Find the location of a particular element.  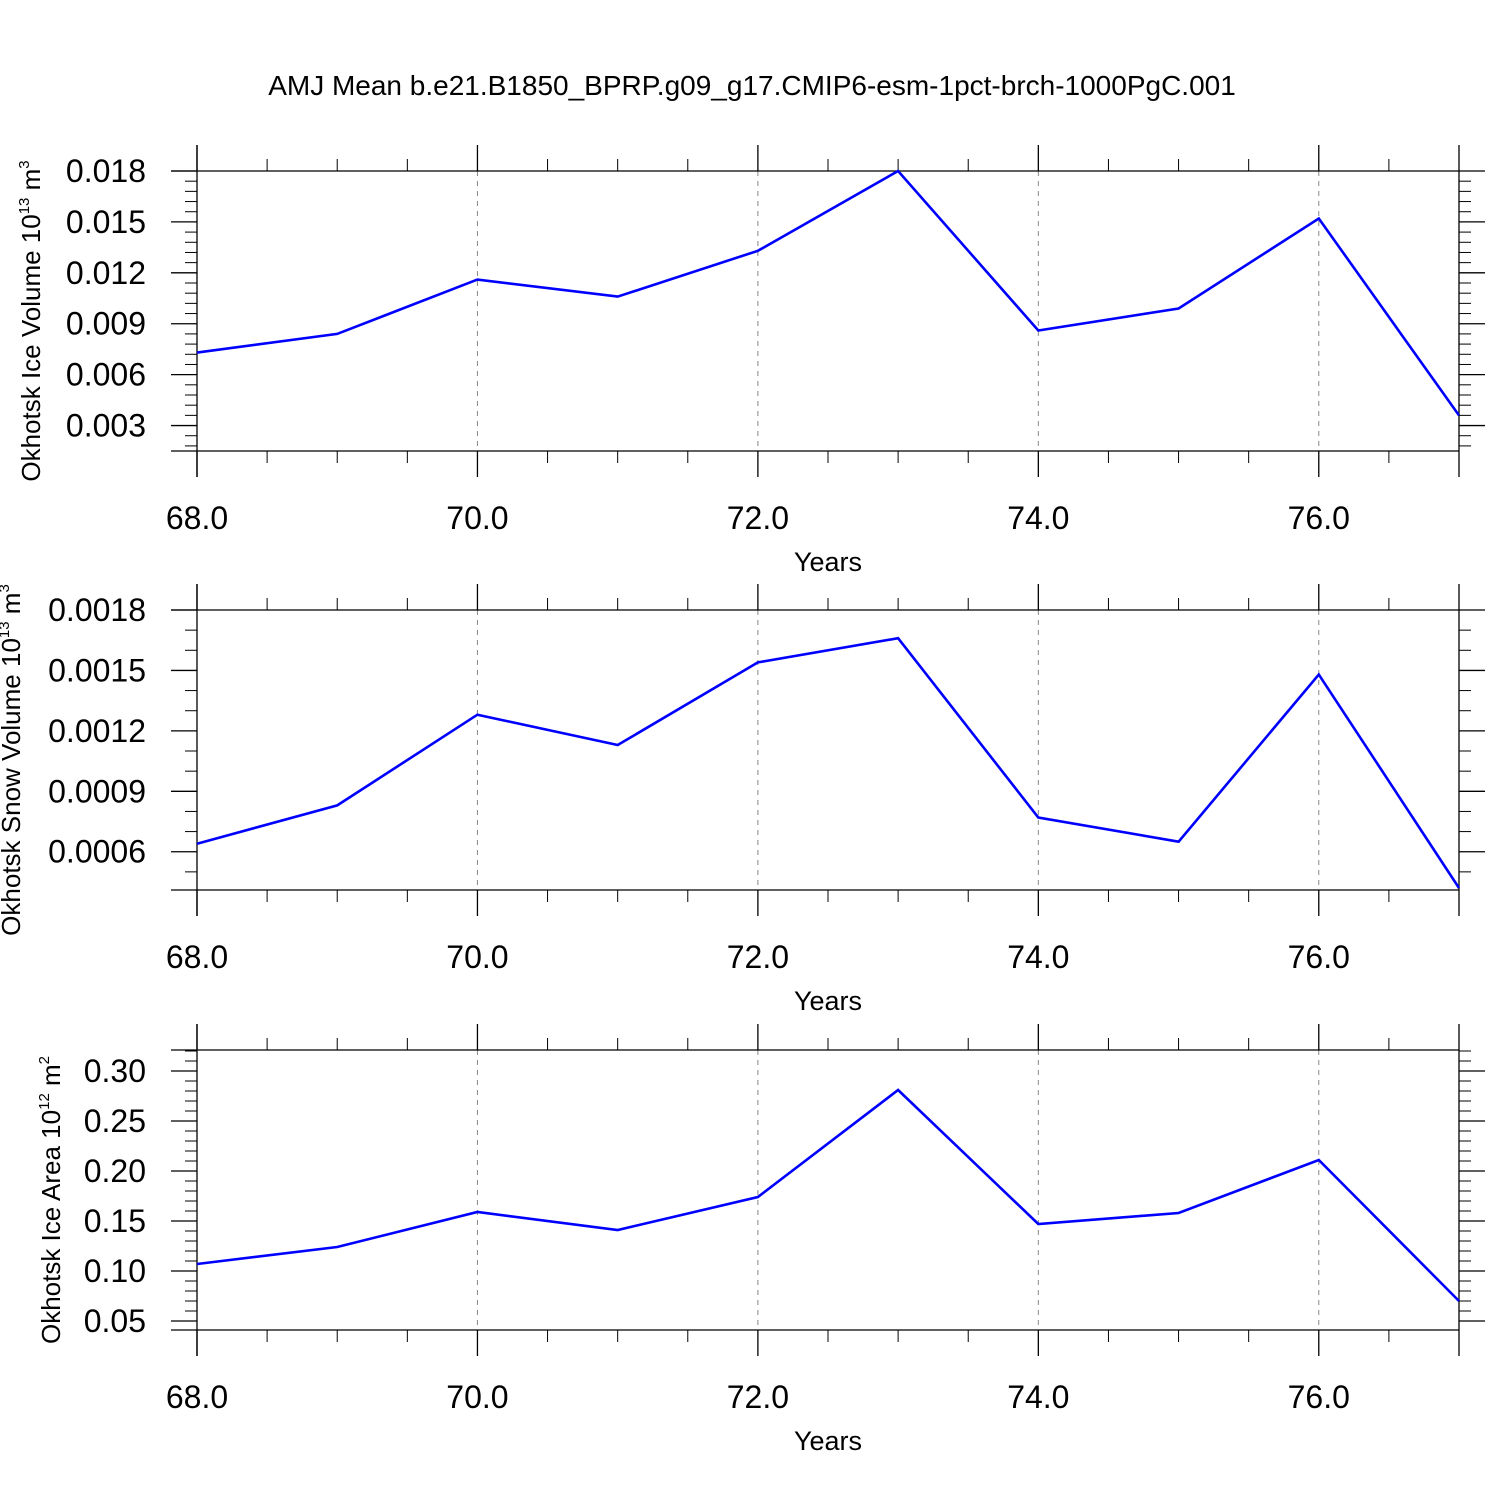

y-tick-label: 0.25 is located at coordinates (115, 1121).